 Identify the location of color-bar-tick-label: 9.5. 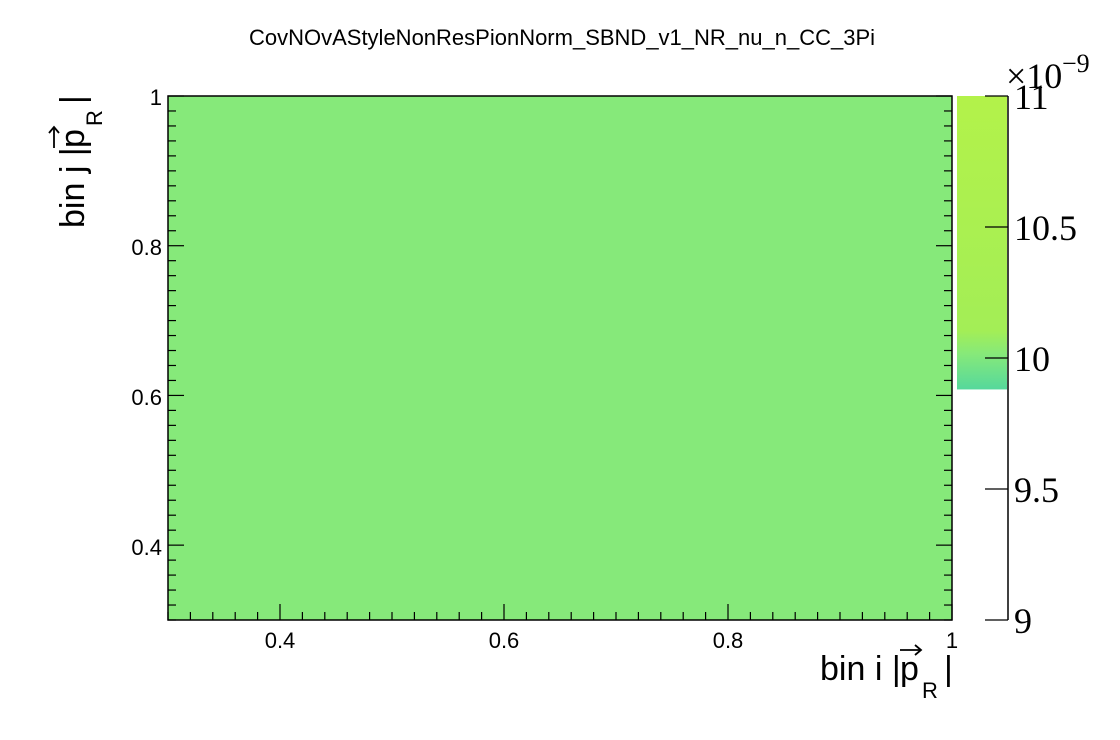
(1036, 490).